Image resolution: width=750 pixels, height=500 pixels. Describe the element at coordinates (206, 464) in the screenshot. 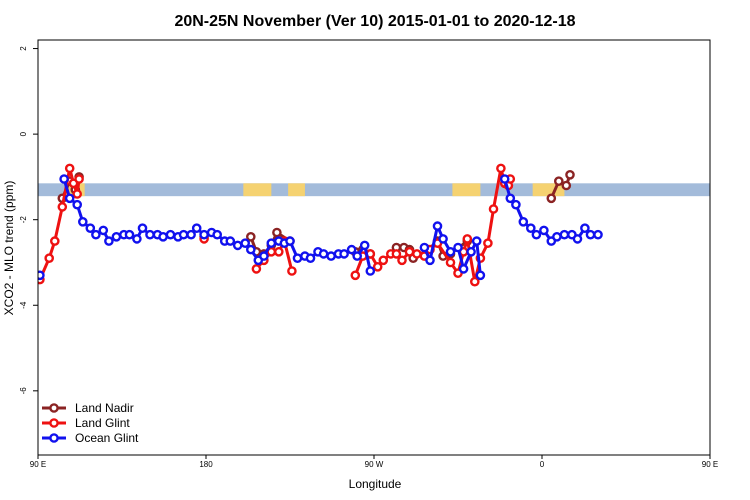

I see `x-tick-label: 180` at that location.